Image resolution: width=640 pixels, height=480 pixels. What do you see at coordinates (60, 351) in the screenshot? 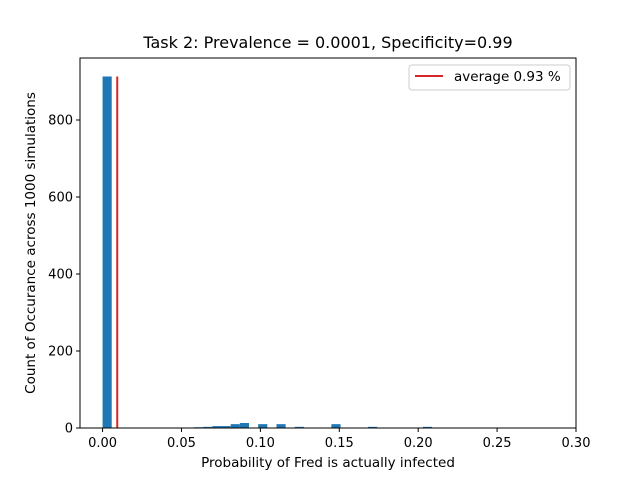
I see `y-tick-label: 200` at bounding box center [60, 351].